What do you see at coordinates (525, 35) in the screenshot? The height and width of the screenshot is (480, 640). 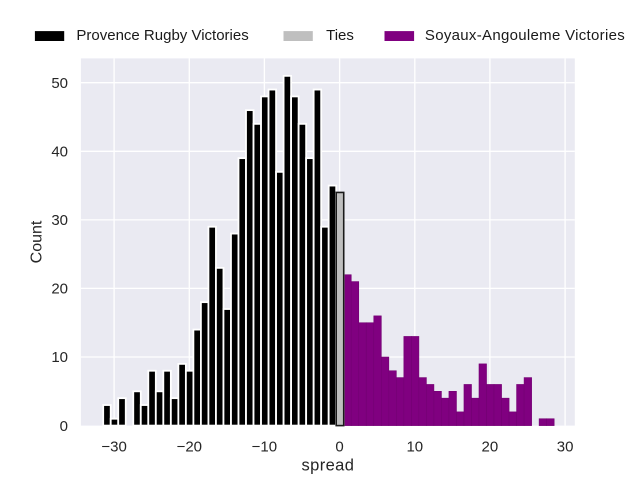 I see `svg-text: Soyaux-Angouleme Victories` at bounding box center [525, 35].